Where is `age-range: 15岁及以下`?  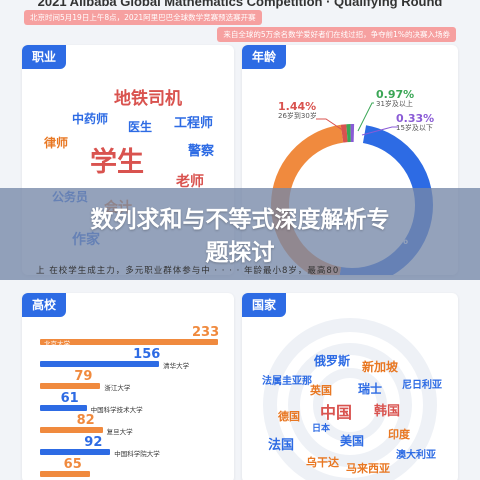
age-range: 15岁及以下 is located at coordinates (414, 128).